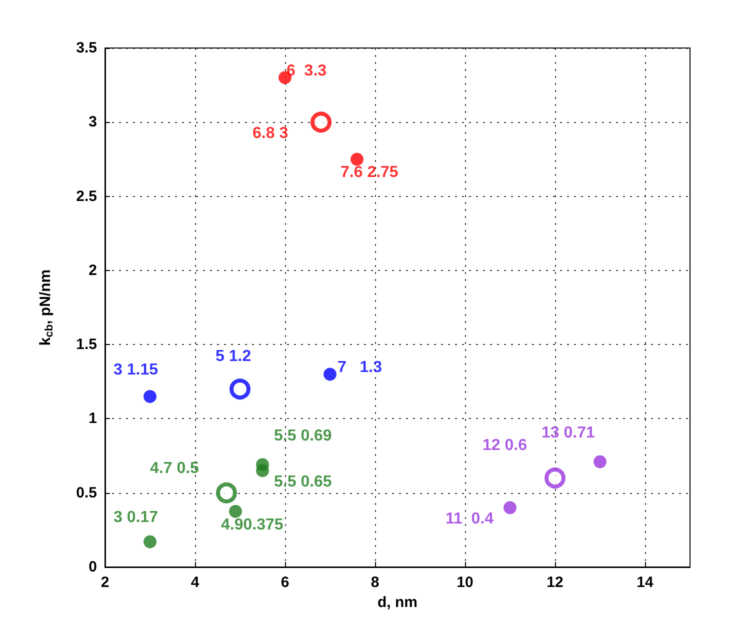 The height and width of the screenshot is (632, 747). What do you see at coordinates (195, 582) in the screenshot?
I see `x-tick-label: 4` at bounding box center [195, 582].